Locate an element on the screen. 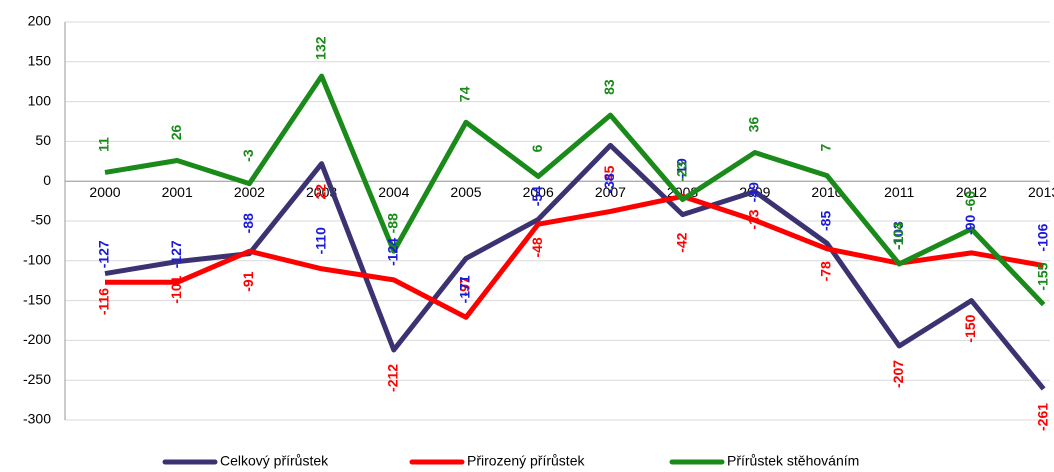 The width and height of the screenshot is (1054, 472). data-label: -13 is located at coordinates (754, 219).